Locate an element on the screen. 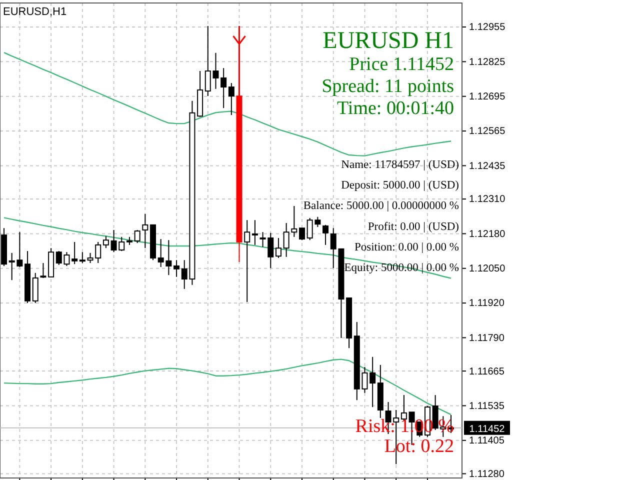 This screenshot has width=640, height=480. annotation: Price 1.11452 is located at coordinates (401, 64).